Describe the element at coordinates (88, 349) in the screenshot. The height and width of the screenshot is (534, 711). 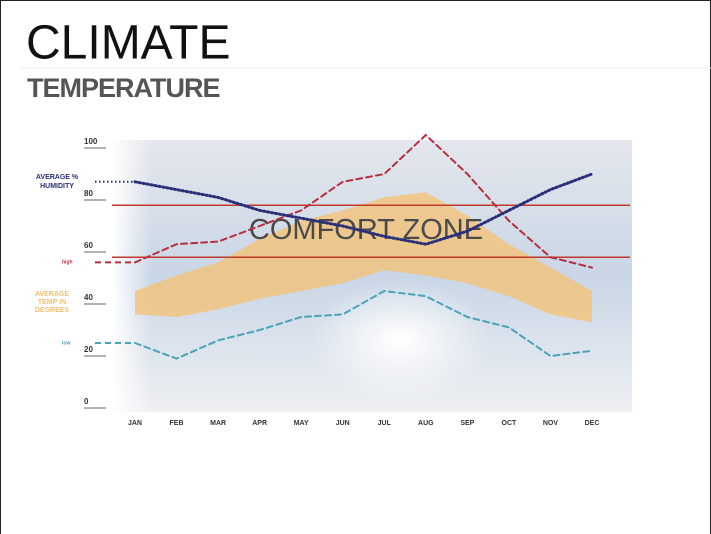
I see `y-tick-label: 20` at that location.